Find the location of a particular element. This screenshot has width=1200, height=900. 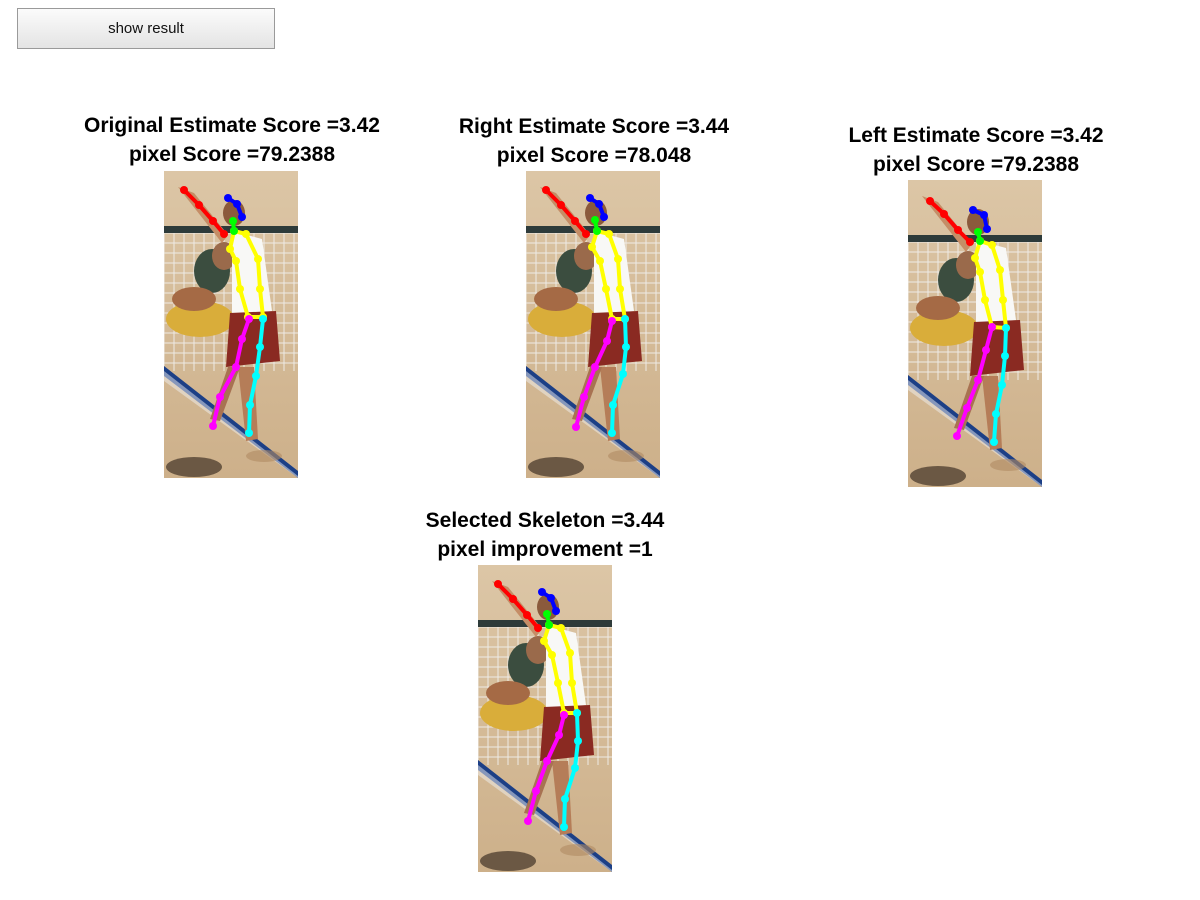

pixel-improvement: pixel improvement =1 is located at coordinates (545, 549).